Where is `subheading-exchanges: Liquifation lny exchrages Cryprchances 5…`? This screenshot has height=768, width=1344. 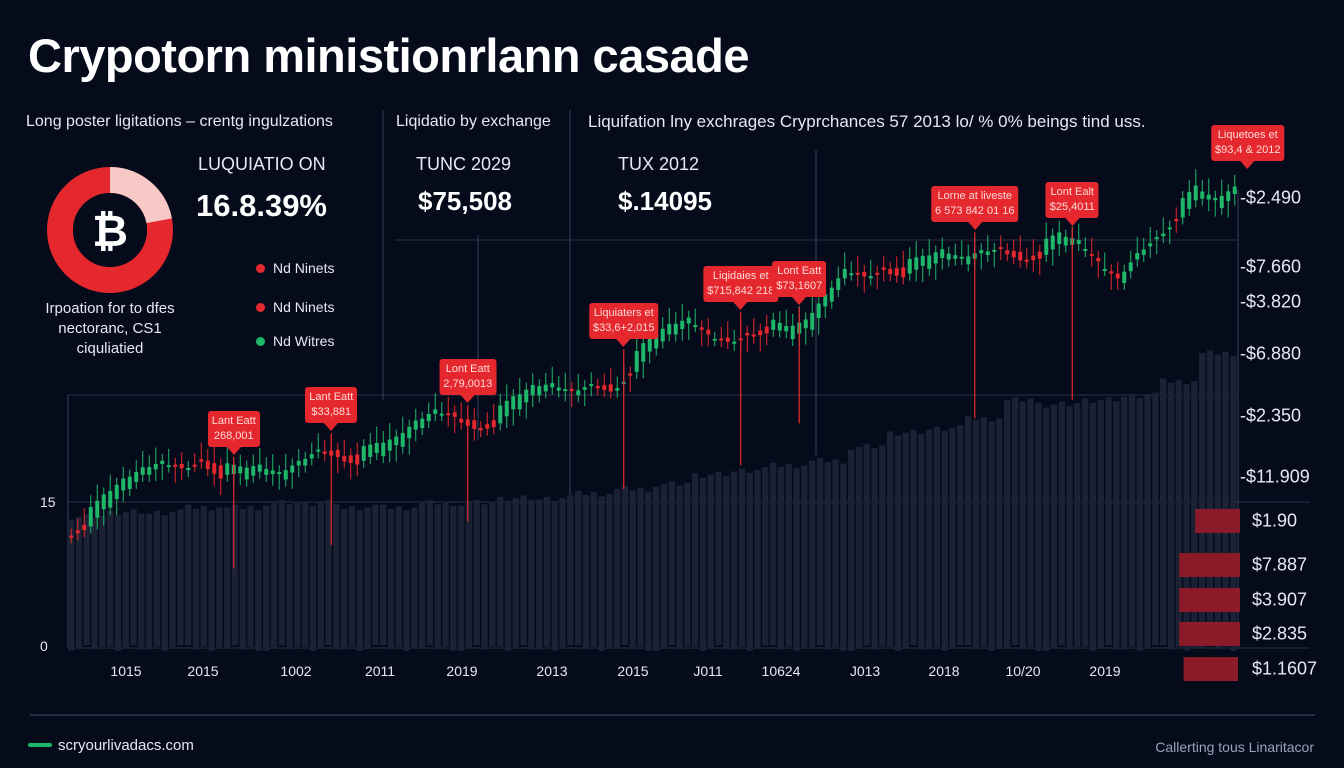
subheading-exchanges: Liquifation lny exchrages Cryprchances 5… is located at coordinates (867, 121).